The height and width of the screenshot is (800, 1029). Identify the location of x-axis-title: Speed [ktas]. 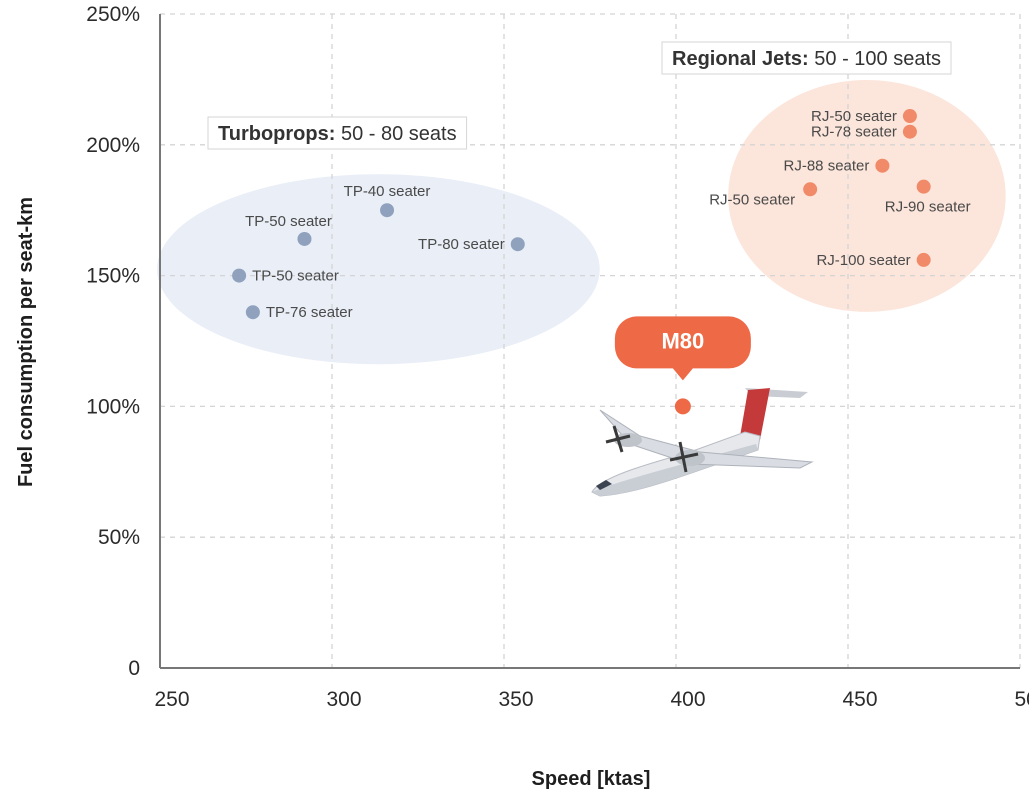
(591, 779).